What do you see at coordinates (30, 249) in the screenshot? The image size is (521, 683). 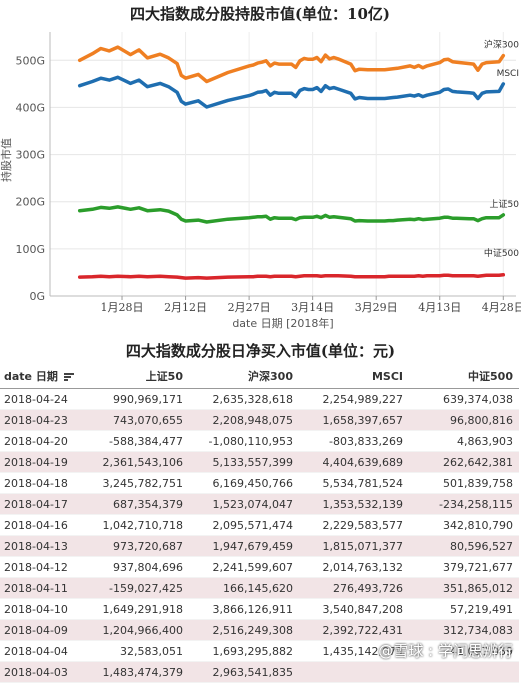 I see `y-tick-label: 100G` at bounding box center [30, 249].